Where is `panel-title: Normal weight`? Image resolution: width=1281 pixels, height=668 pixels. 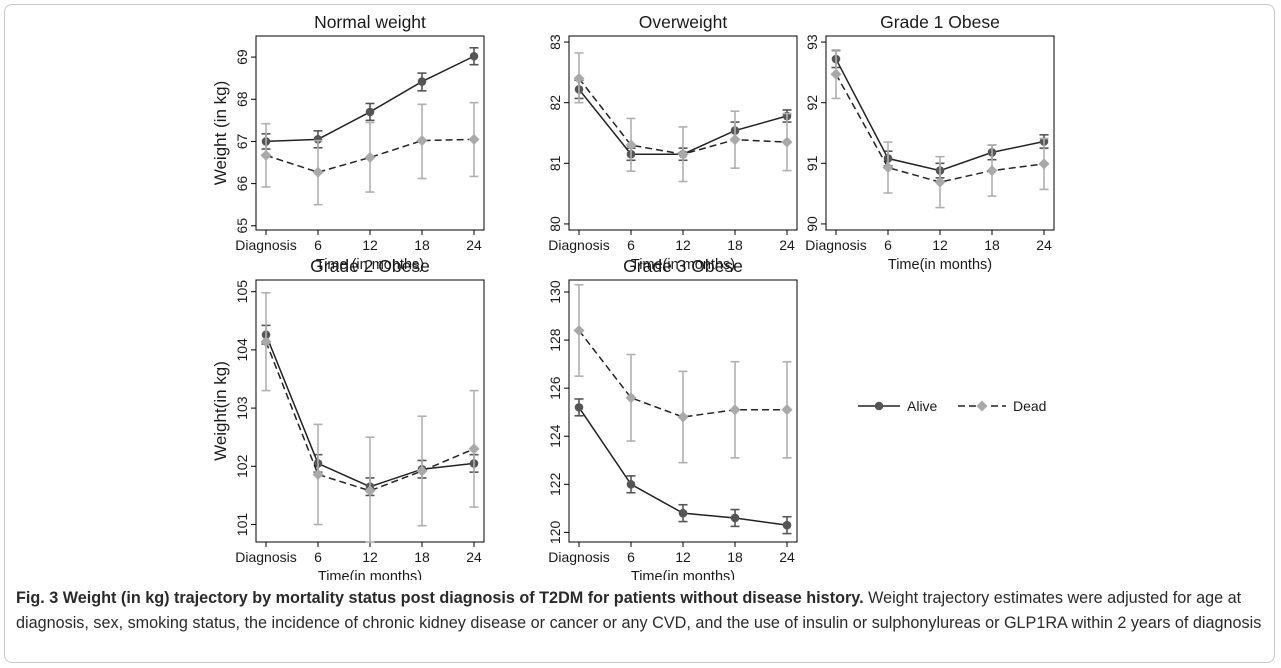
panel-title: Normal weight is located at coordinates (370, 22).